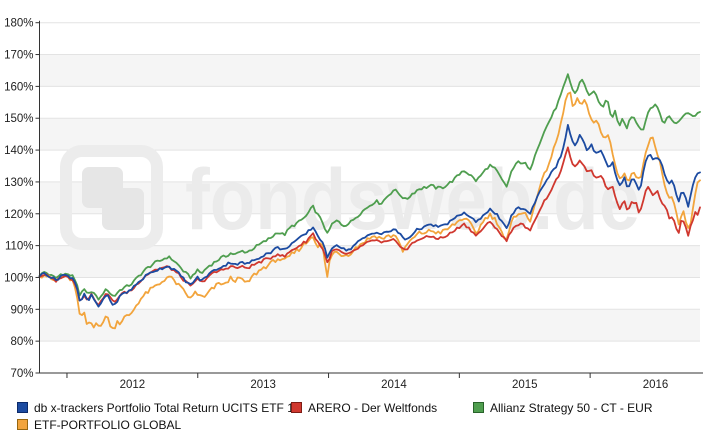 The image size is (709, 432). What do you see at coordinates (18, 278) in the screenshot?
I see `y-tick-label: 100%` at bounding box center [18, 278].